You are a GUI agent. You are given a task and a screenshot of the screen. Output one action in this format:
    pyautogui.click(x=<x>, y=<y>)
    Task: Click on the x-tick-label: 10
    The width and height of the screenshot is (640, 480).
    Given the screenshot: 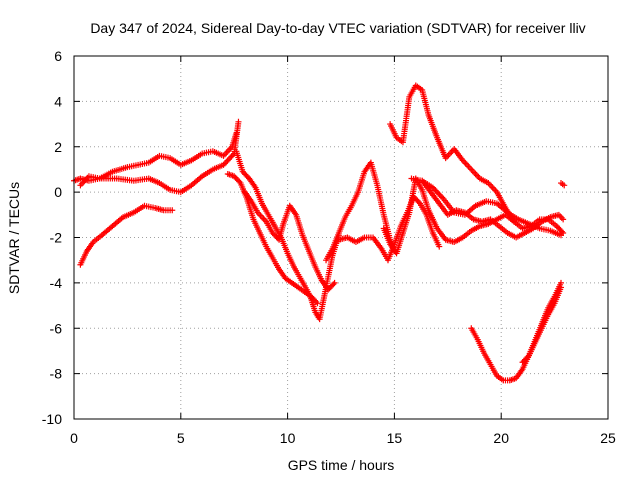 What is the action you would take?
    pyautogui.click(x=288, y=438)
    